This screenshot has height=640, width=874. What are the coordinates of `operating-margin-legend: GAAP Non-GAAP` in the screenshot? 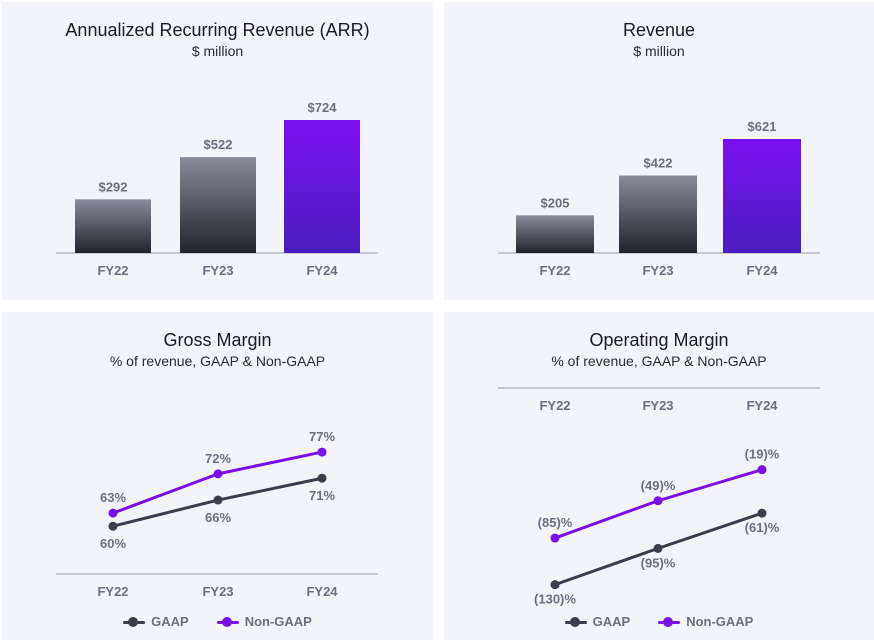 It's located at (659, 621).